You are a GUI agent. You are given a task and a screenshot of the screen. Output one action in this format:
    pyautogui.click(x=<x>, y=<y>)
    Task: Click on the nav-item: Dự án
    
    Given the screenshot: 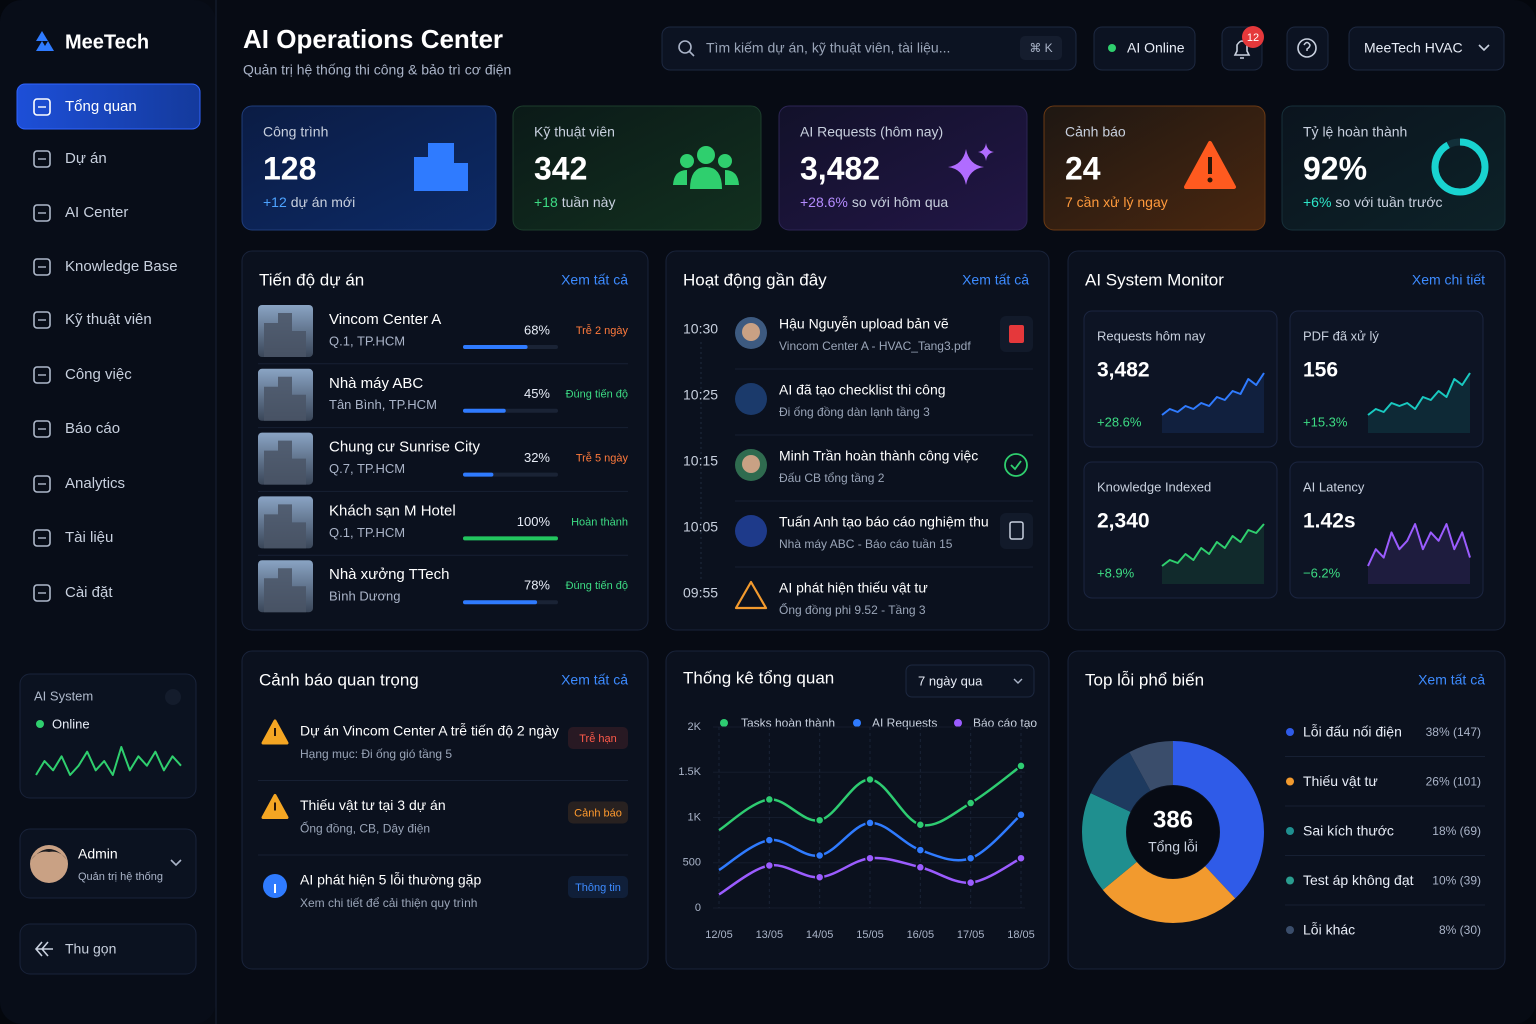 What is the action you would take?
    pyautogui.click(x=70, y=159)
    